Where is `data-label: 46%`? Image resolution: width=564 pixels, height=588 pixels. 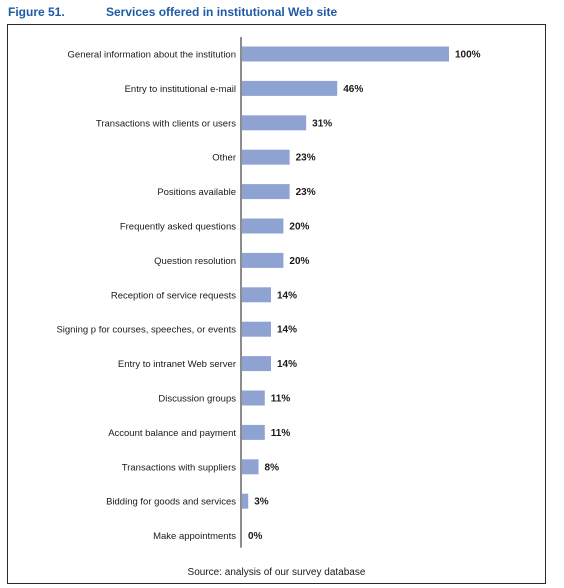 data-label: 46% is located at coordinates (353, 89).